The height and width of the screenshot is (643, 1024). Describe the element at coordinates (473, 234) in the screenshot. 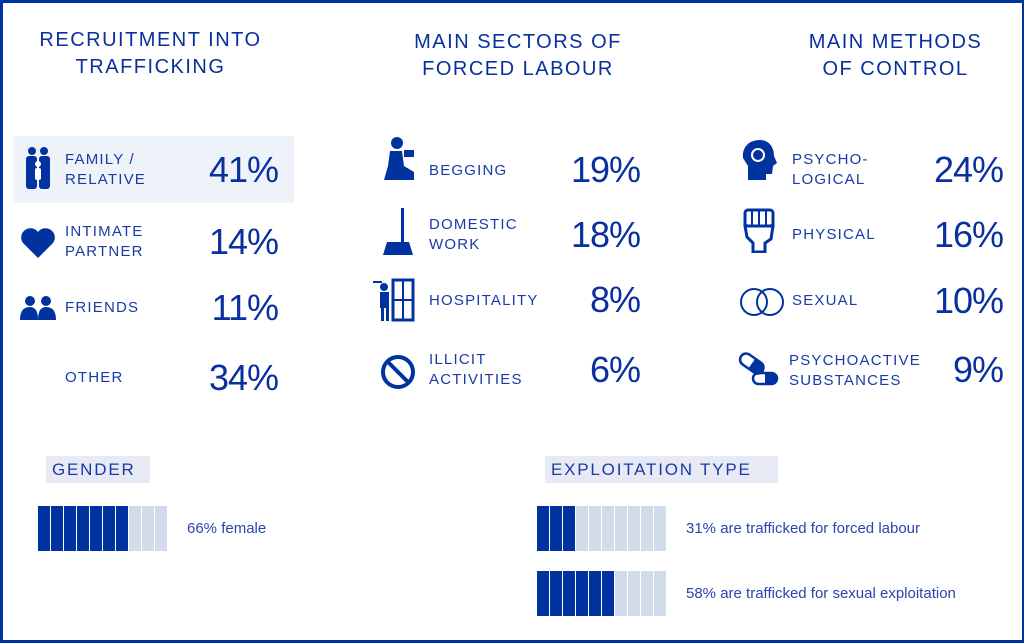

I see `label-domestic: DOMESTIC WORK` at that location.